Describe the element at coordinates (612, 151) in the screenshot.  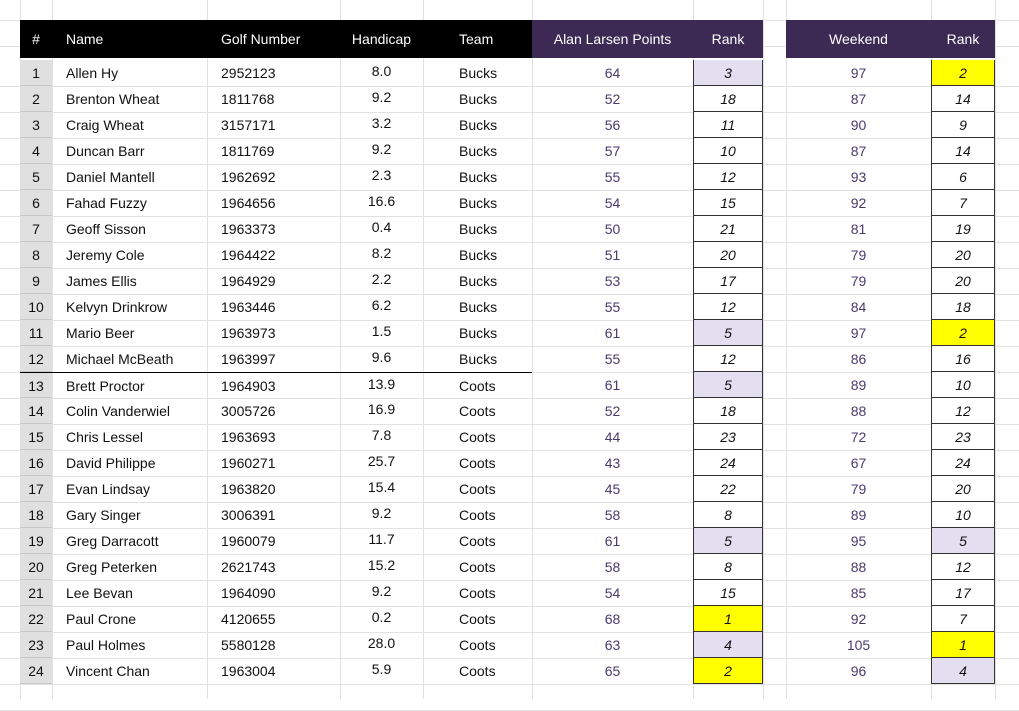
I see `alan-larsen-points: 57` at that location.